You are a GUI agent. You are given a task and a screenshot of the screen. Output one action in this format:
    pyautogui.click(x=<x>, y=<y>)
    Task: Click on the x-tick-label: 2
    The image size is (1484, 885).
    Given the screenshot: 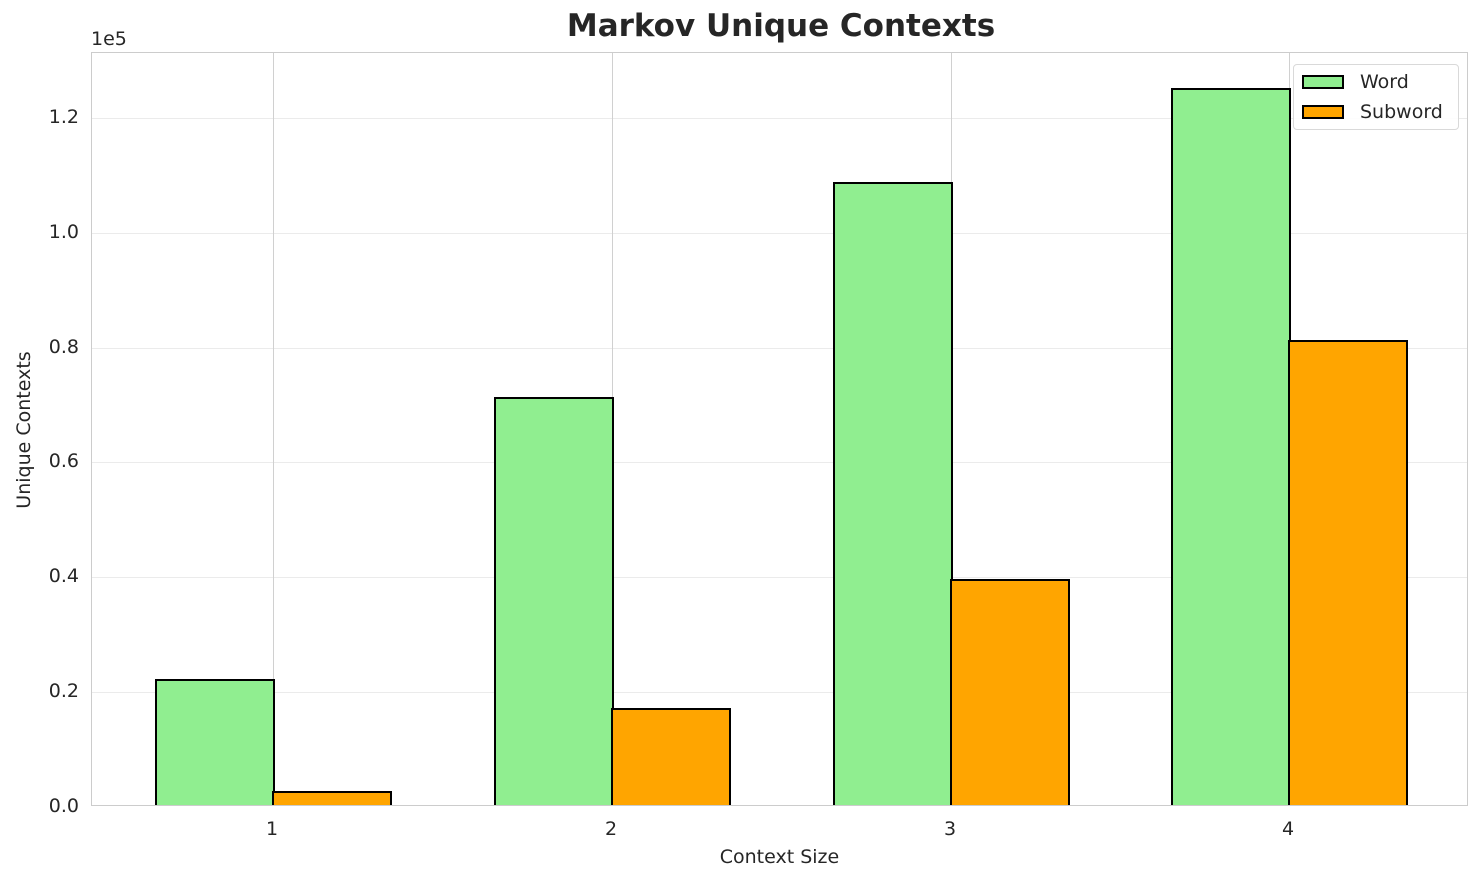 What is the action you would take?
    pyautogui.click(x=611, y=829)
    